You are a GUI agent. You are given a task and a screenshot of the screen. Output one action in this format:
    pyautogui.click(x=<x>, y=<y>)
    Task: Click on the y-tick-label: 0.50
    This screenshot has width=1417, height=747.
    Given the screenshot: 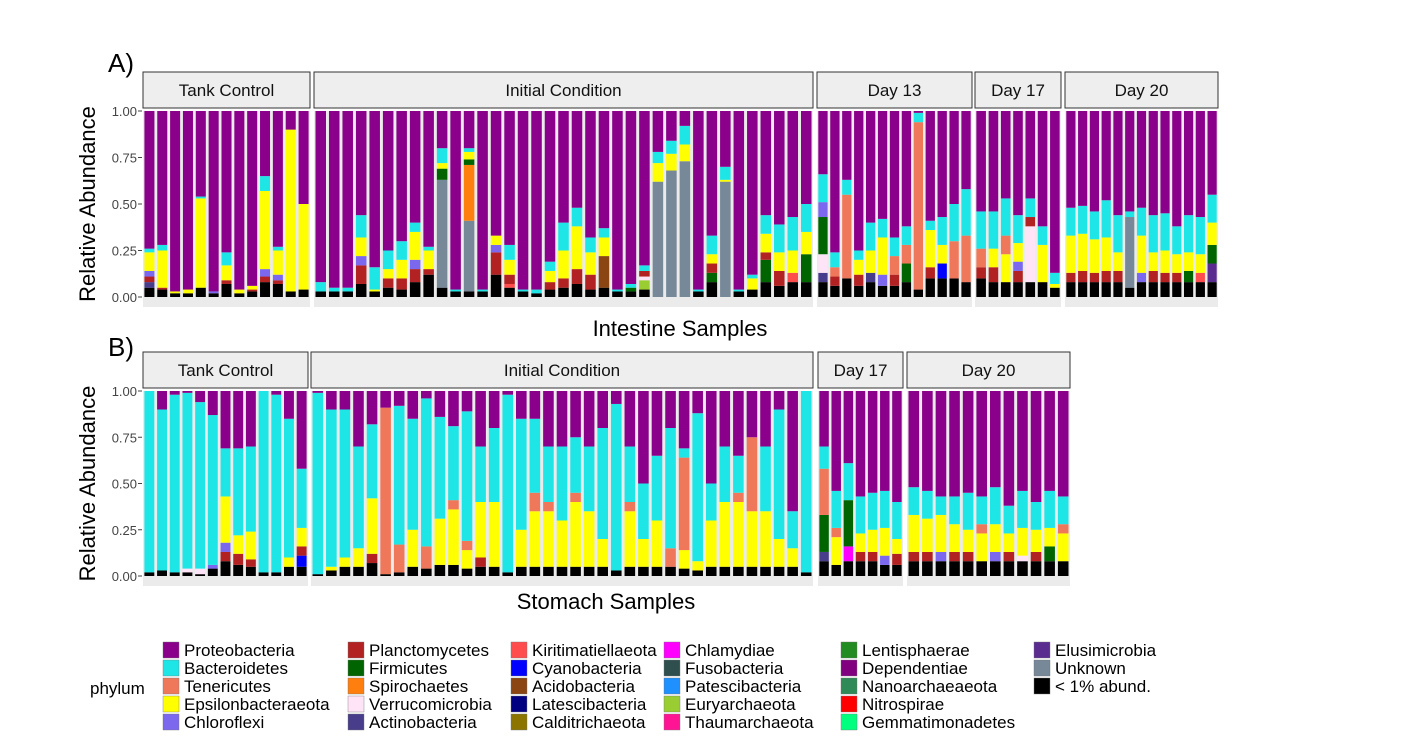 What is the action you would take?
    pyautogui.click(x=124, y=204)
    